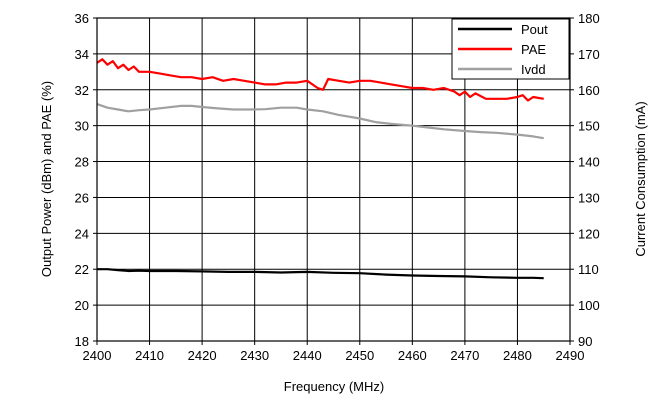 This screenshot has height=402, width=669. I want to click on x-tick-label: 2470, so click(464, 355).